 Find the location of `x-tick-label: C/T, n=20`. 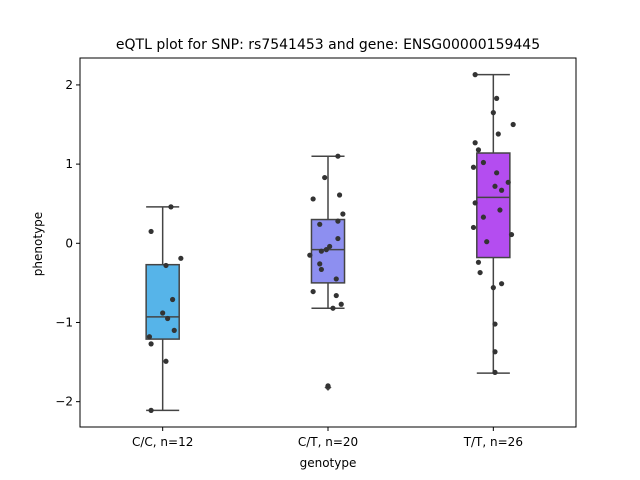

x-tick-label: C/T, n=20 is located at coordinates (328, 442).